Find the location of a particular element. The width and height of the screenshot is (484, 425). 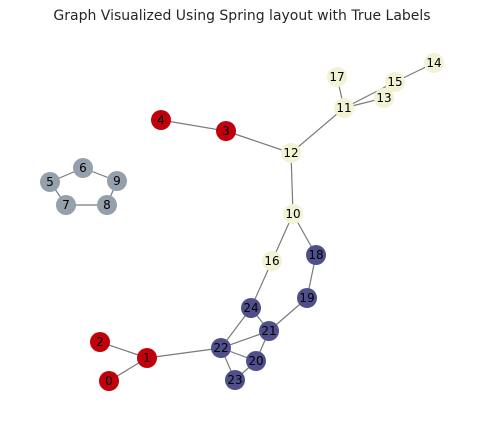

node-8: 8 is located at coordinates (107, 205).